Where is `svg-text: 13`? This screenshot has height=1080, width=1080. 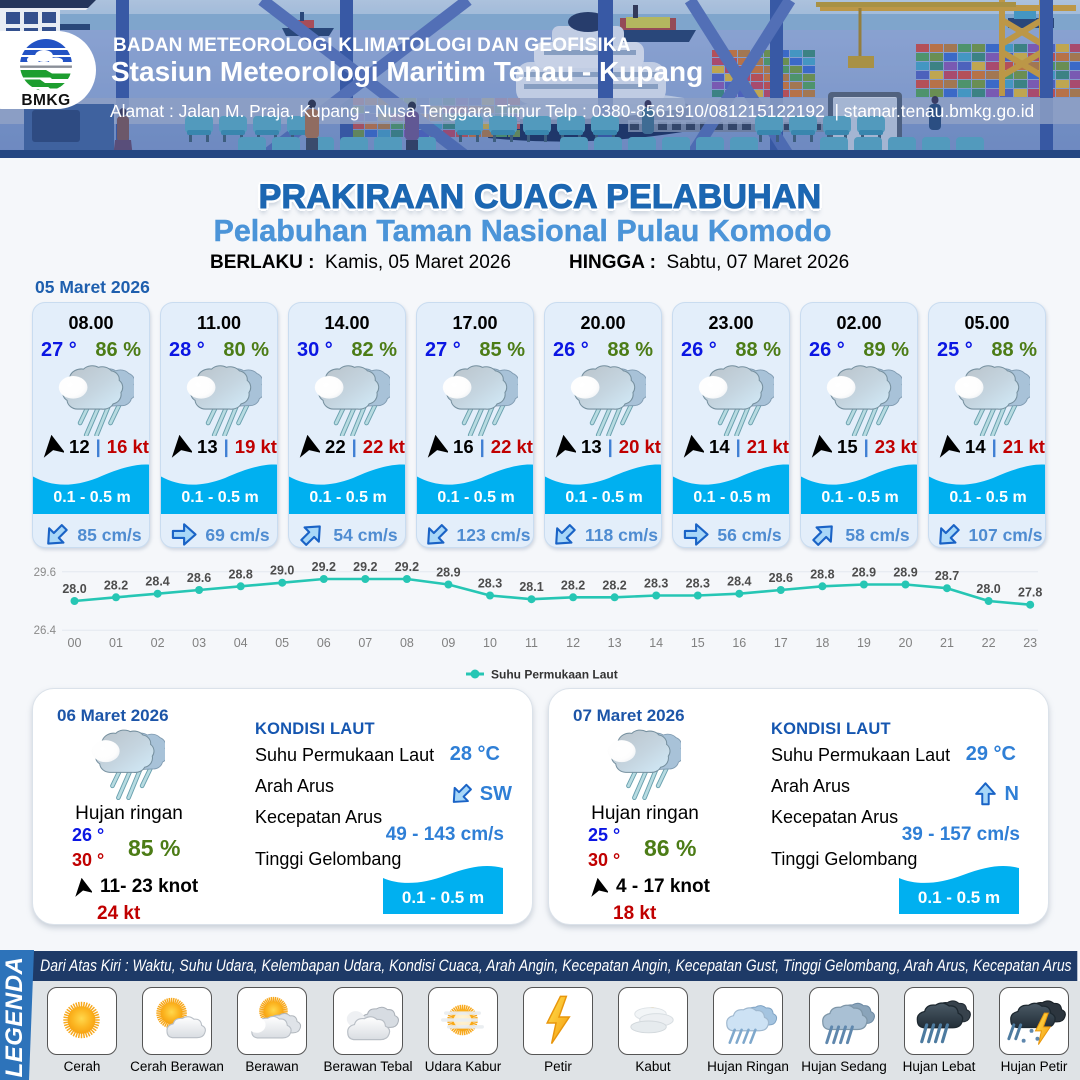
svg-text: 13 is located at coordinates (615, 643).